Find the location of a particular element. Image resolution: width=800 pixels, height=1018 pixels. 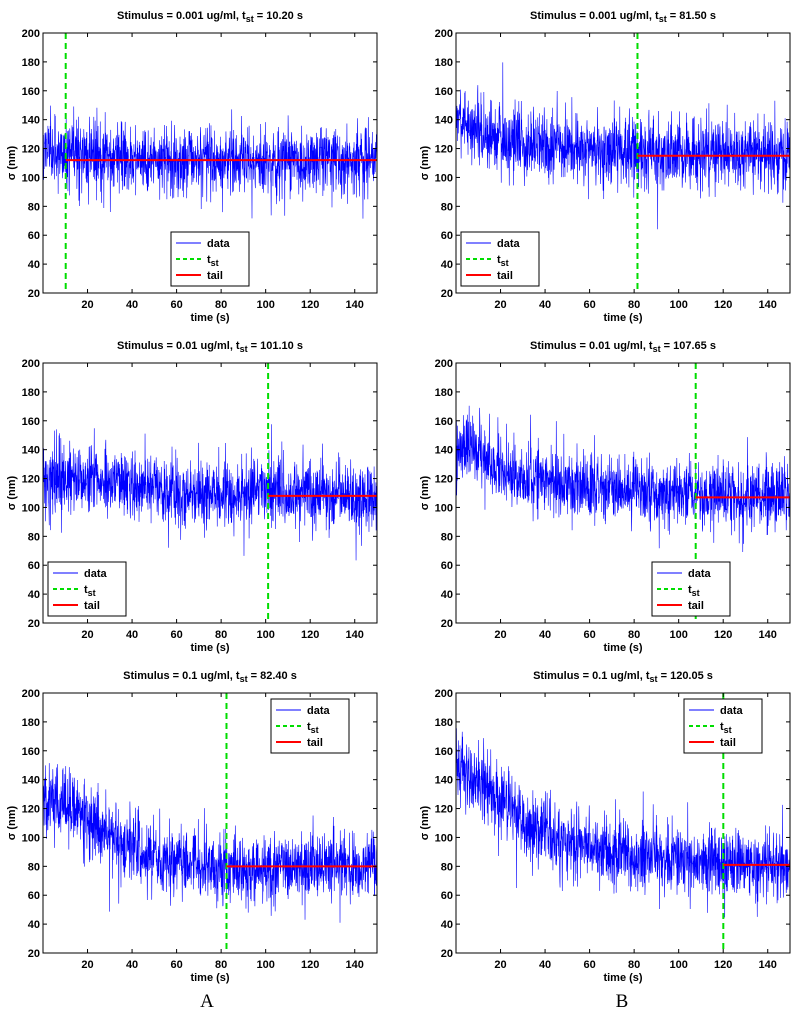

column-label-b: B is located at coordinates (622, 1001).